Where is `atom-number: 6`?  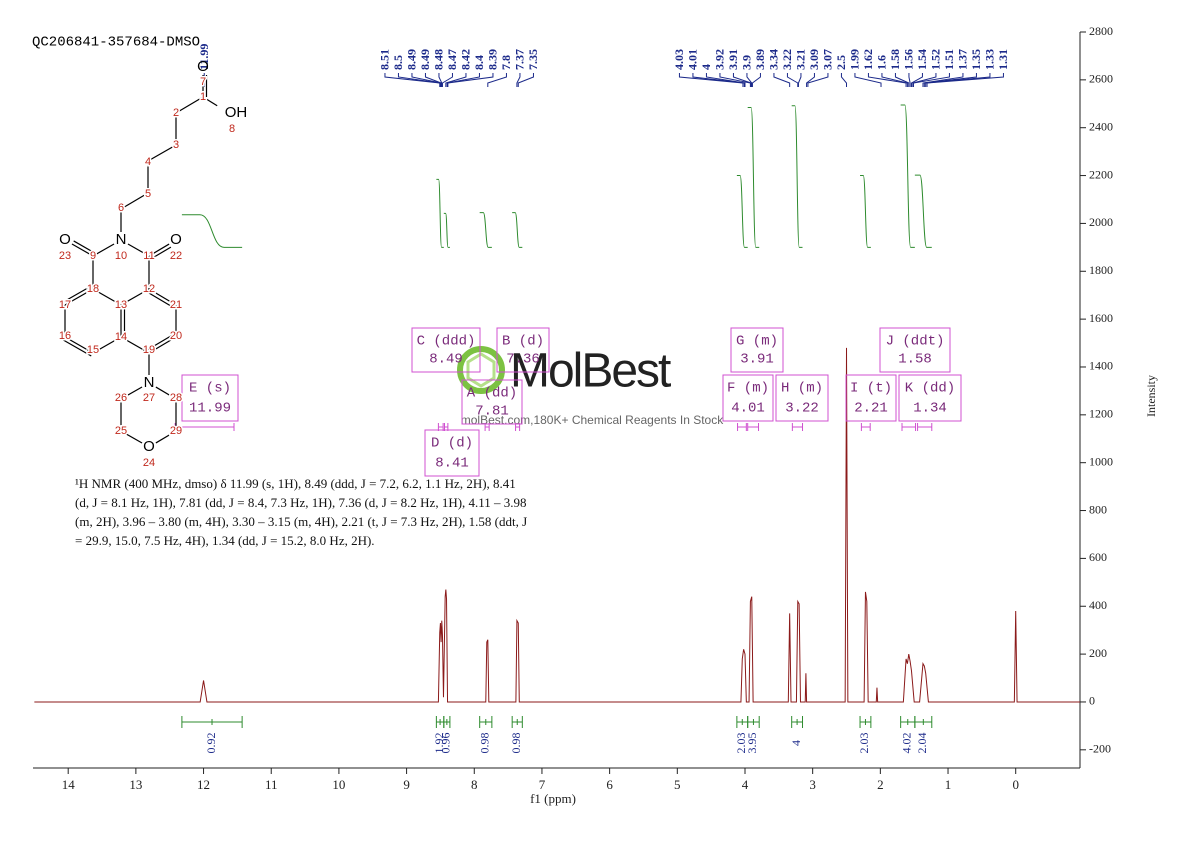
atom-number: 6 is located at coordinates (121, 208).